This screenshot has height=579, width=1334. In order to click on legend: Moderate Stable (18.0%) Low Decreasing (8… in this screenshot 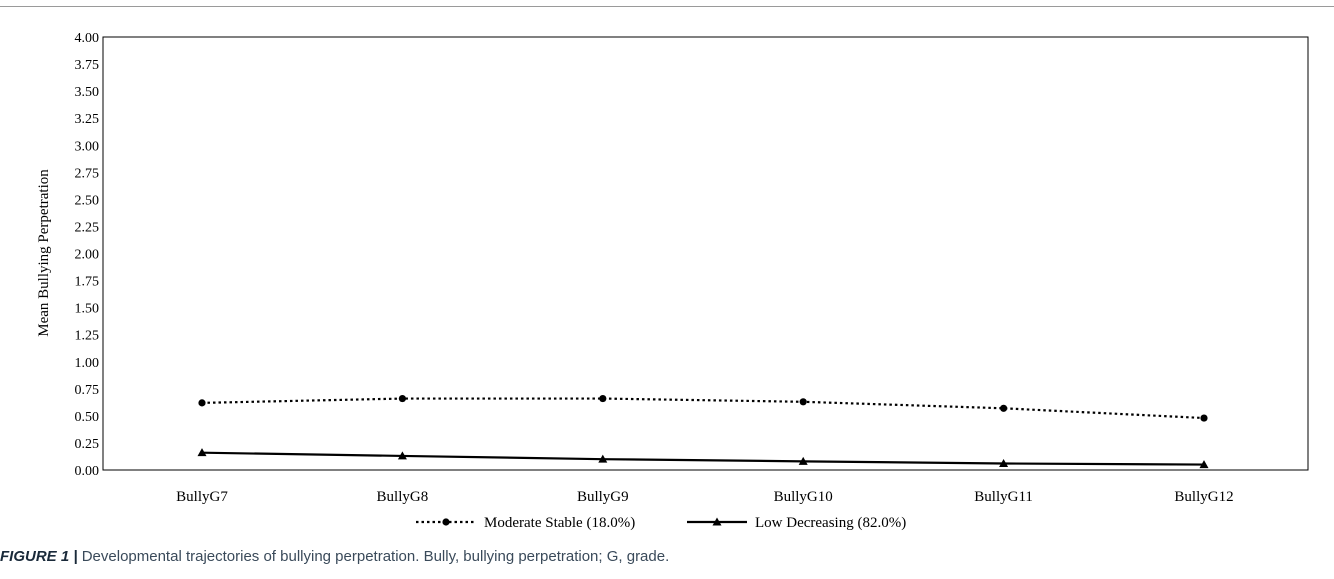, I will do `click(661, 523)`.